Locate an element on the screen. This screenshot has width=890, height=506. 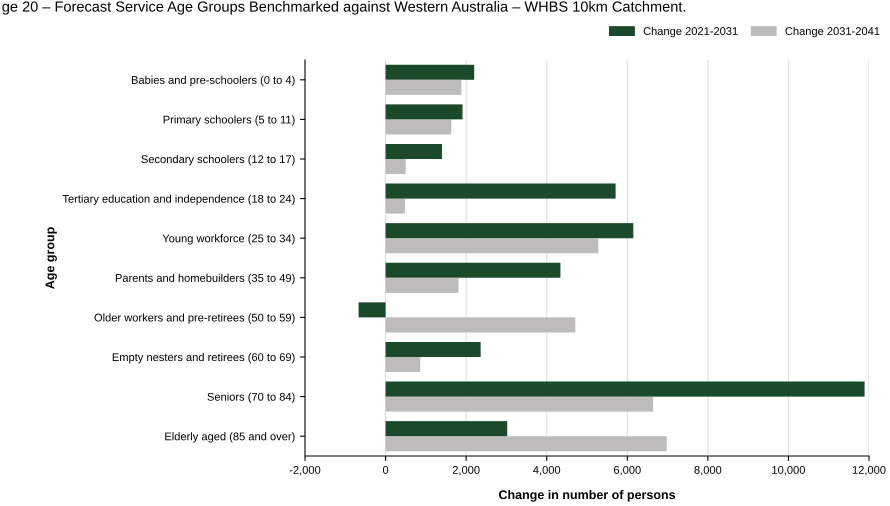
y-tick-label: Older workers and pre-retirees (50 to 59) is located at coordinates (194, 318).